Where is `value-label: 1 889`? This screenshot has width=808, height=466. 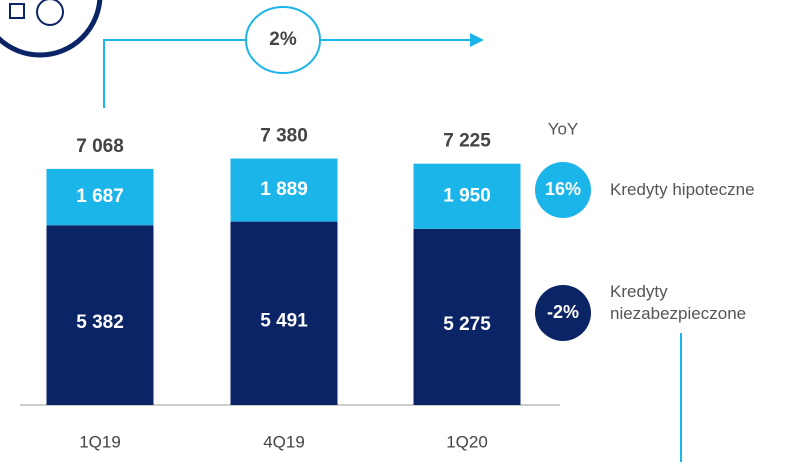
value-label: 1 889 is located at coordinates (284, 189).